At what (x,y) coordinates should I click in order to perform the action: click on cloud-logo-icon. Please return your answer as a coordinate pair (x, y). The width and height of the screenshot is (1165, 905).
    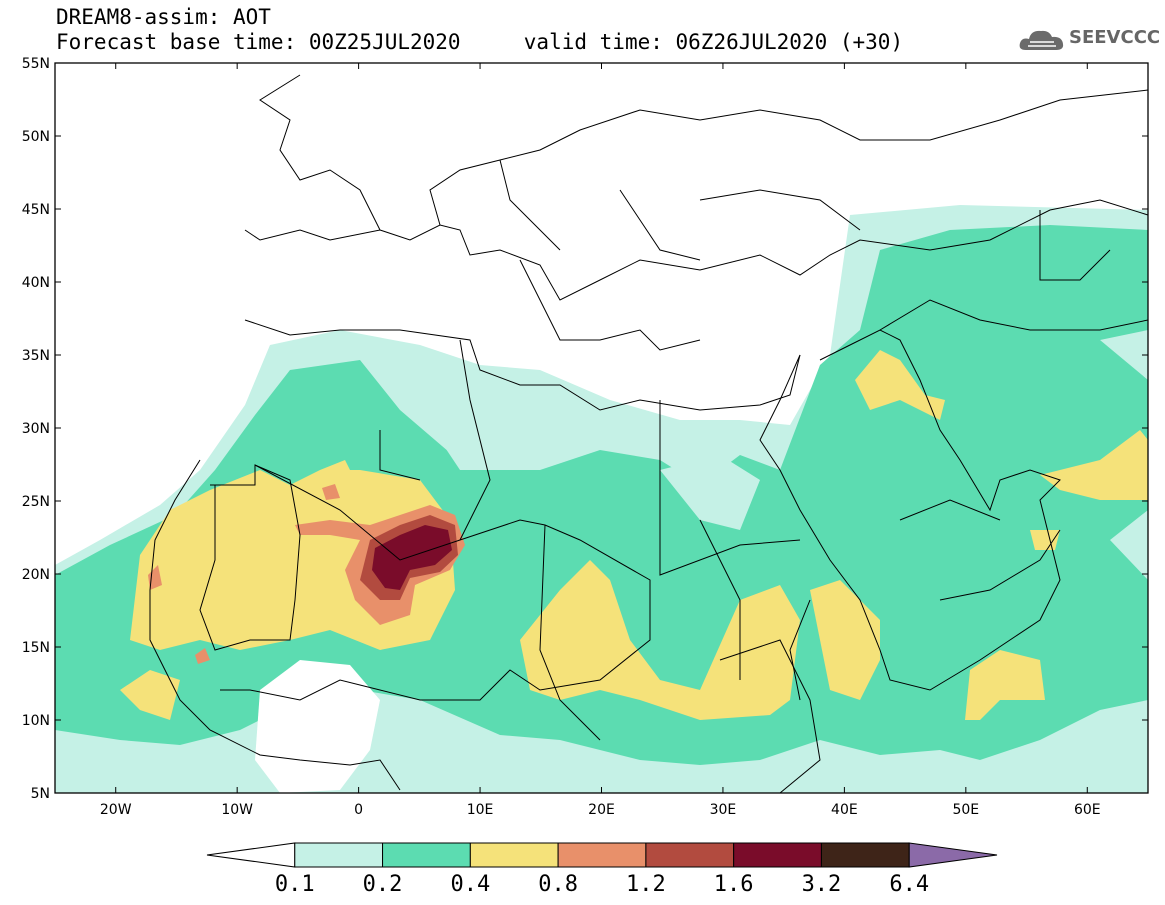
    Looking at the image, I should click on (1041, 40).